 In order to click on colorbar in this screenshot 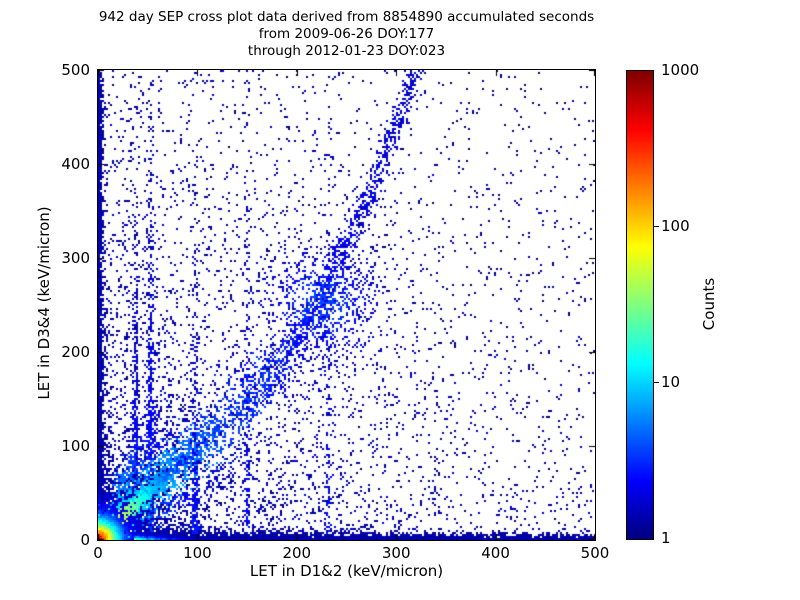, I will do `click(640, 305)`.